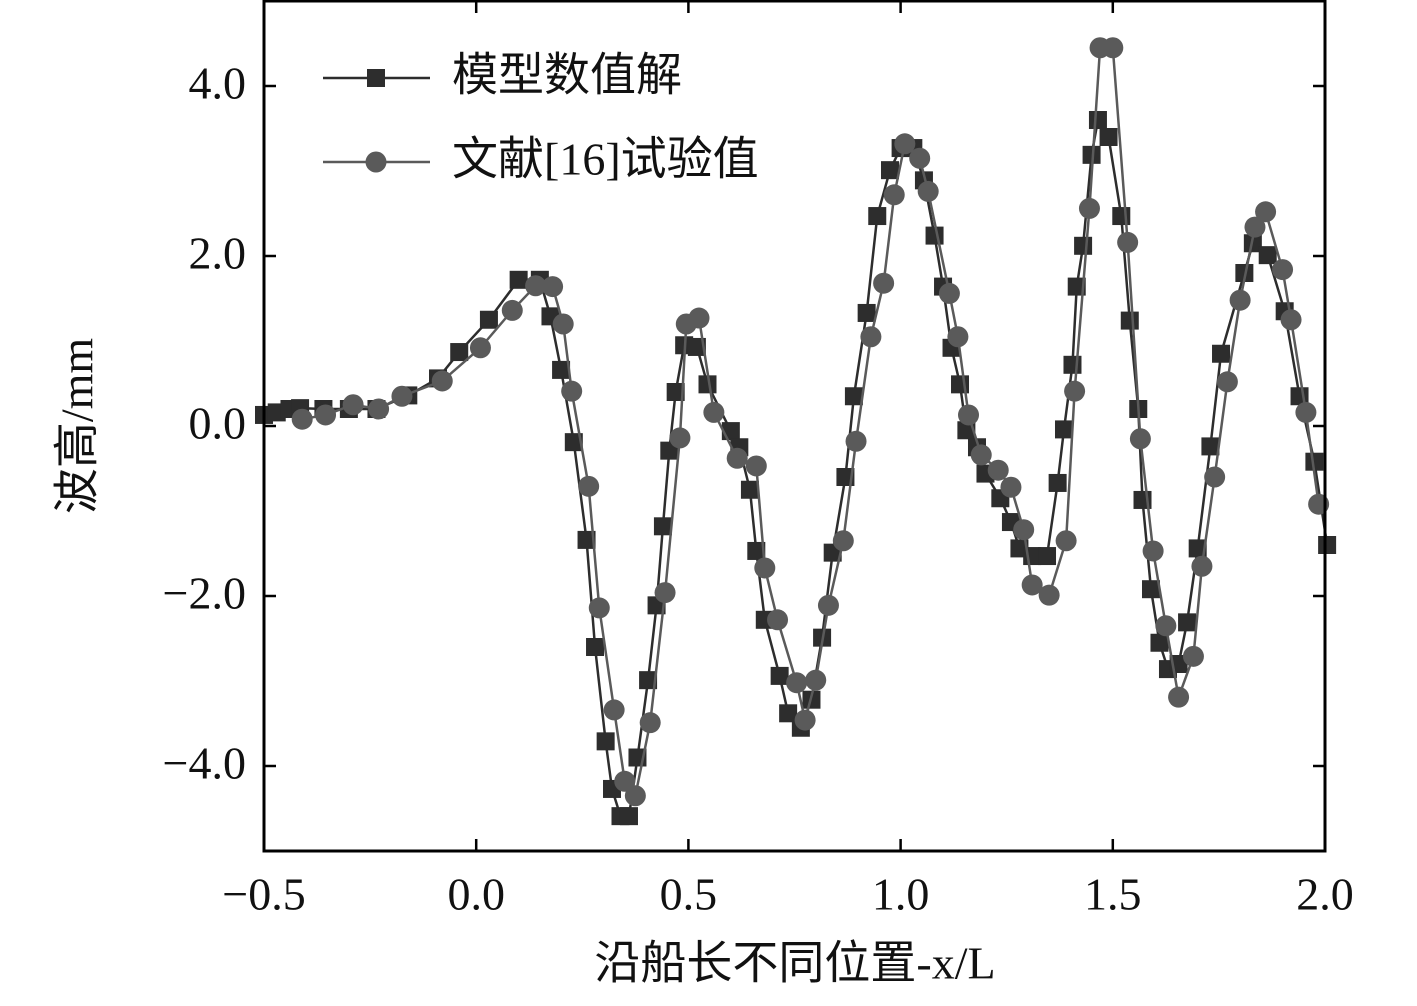  Describe the element at coordinates (218, 83) in the screenshot. I see `y-tick-label: 4.0` at that location.